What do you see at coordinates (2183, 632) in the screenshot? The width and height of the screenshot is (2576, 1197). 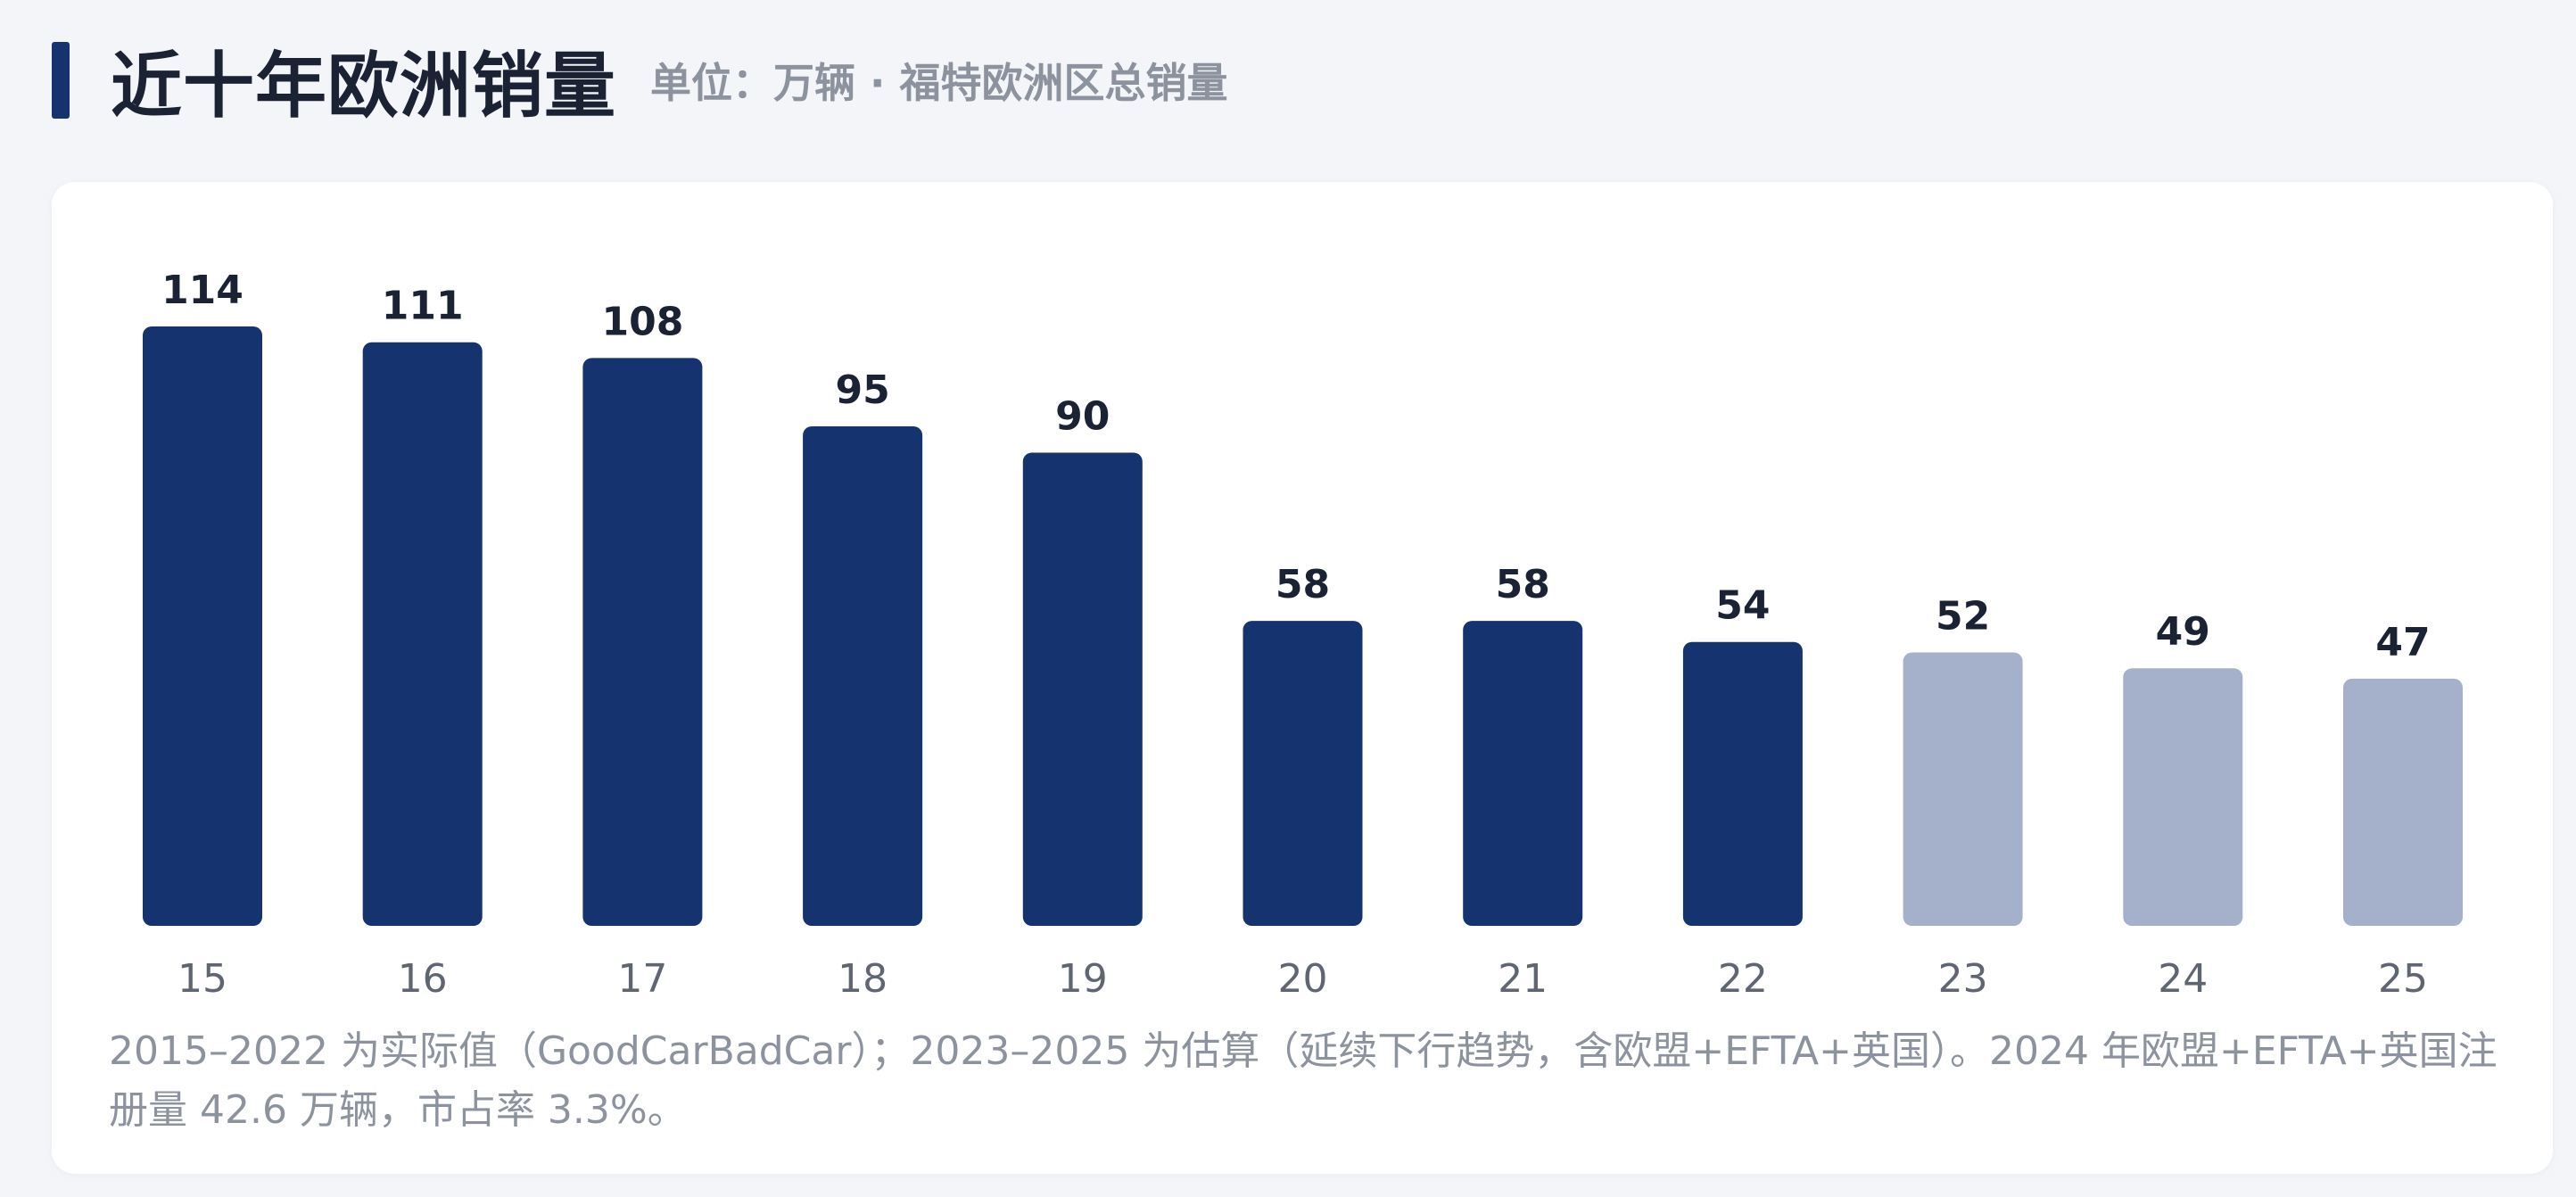 I see `value-label-24: 49` at bounding box center [2183, 632].